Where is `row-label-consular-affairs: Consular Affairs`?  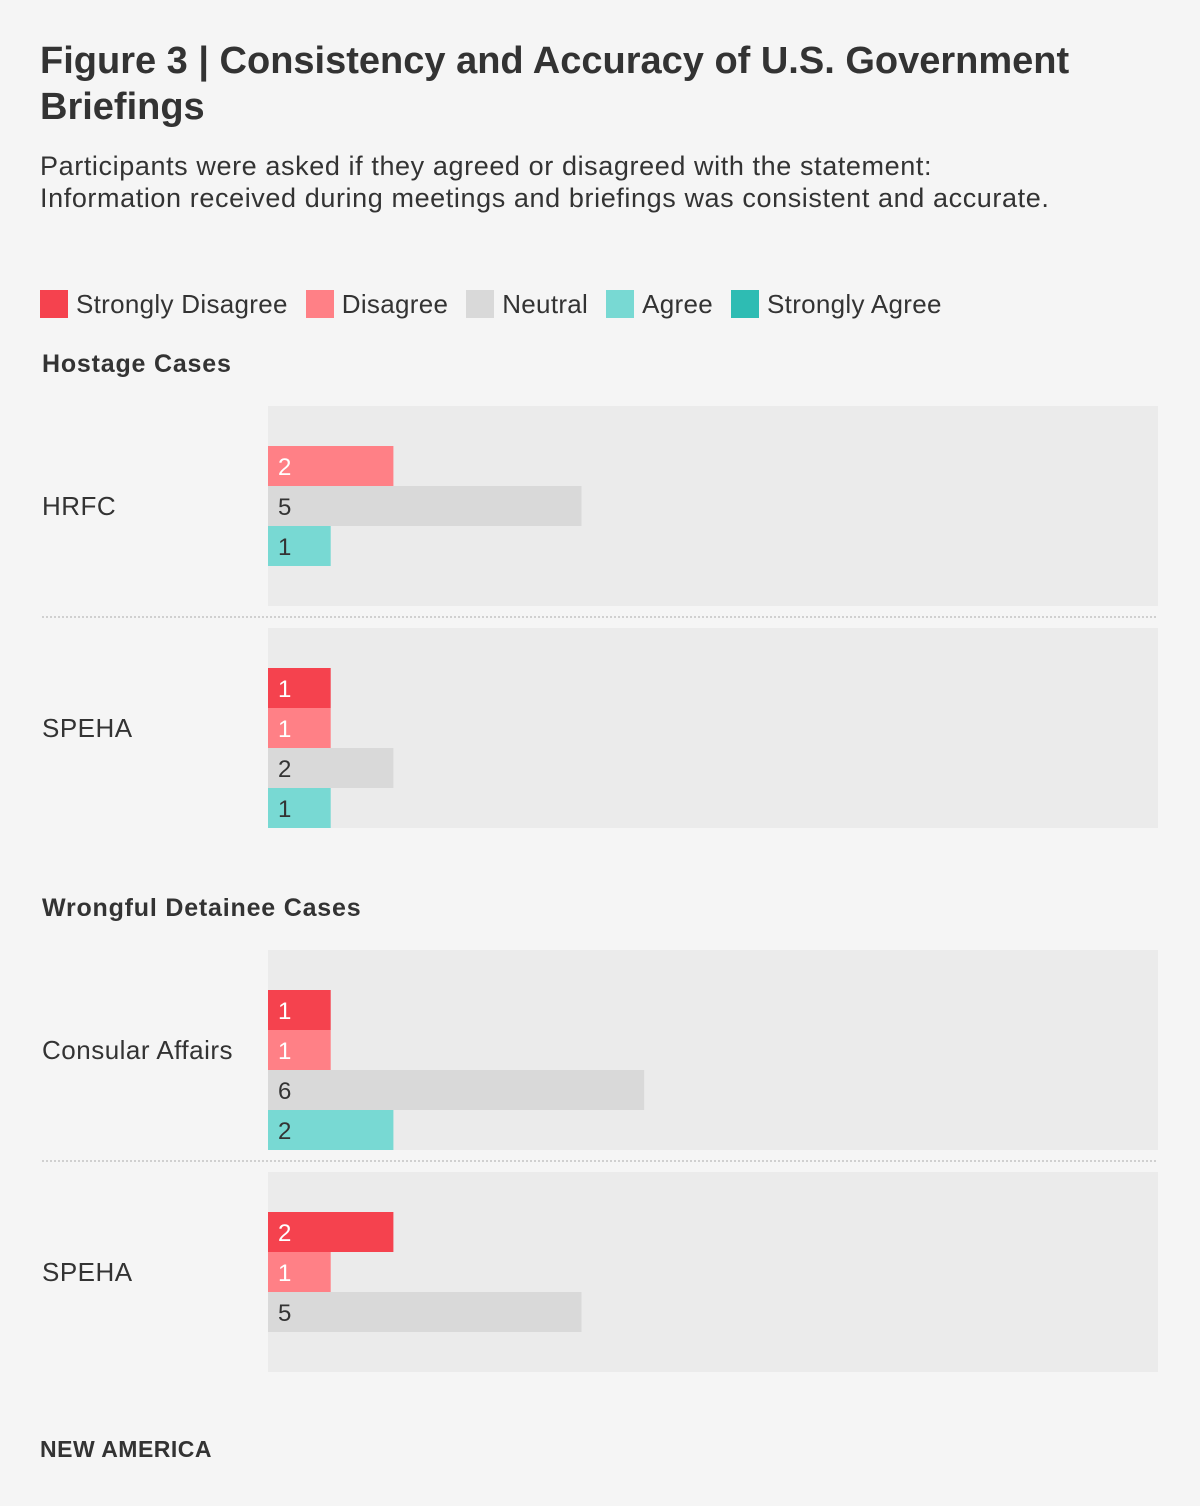
row-label-consular-affairs: Consular Affairs is located at coordinates (137, 1050).